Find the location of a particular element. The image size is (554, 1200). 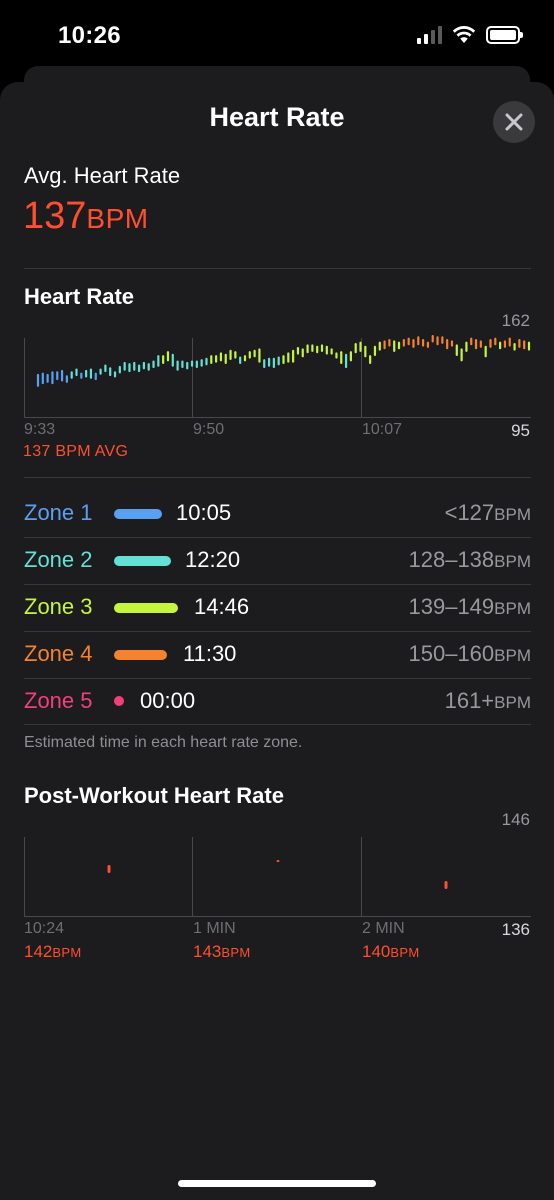

sheet-title: Heart Rate is located at coordinates (277, 117).